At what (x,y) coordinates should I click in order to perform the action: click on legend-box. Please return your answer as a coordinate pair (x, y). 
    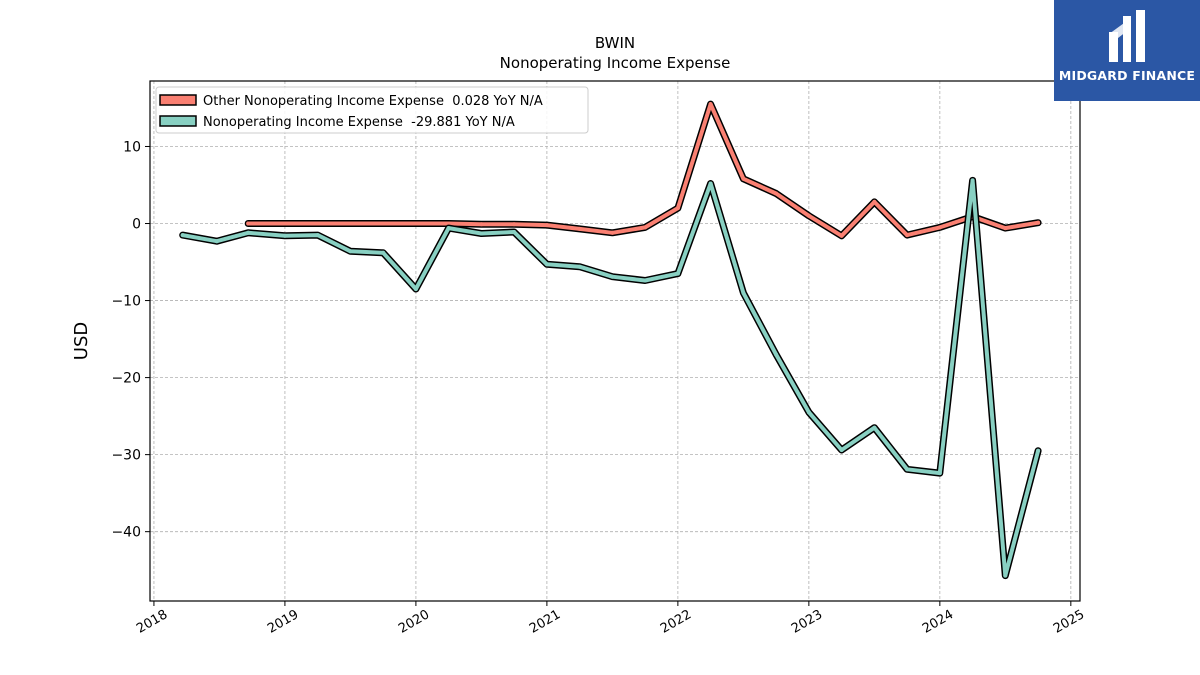
    Looking at the image, I should click on (372, 110).